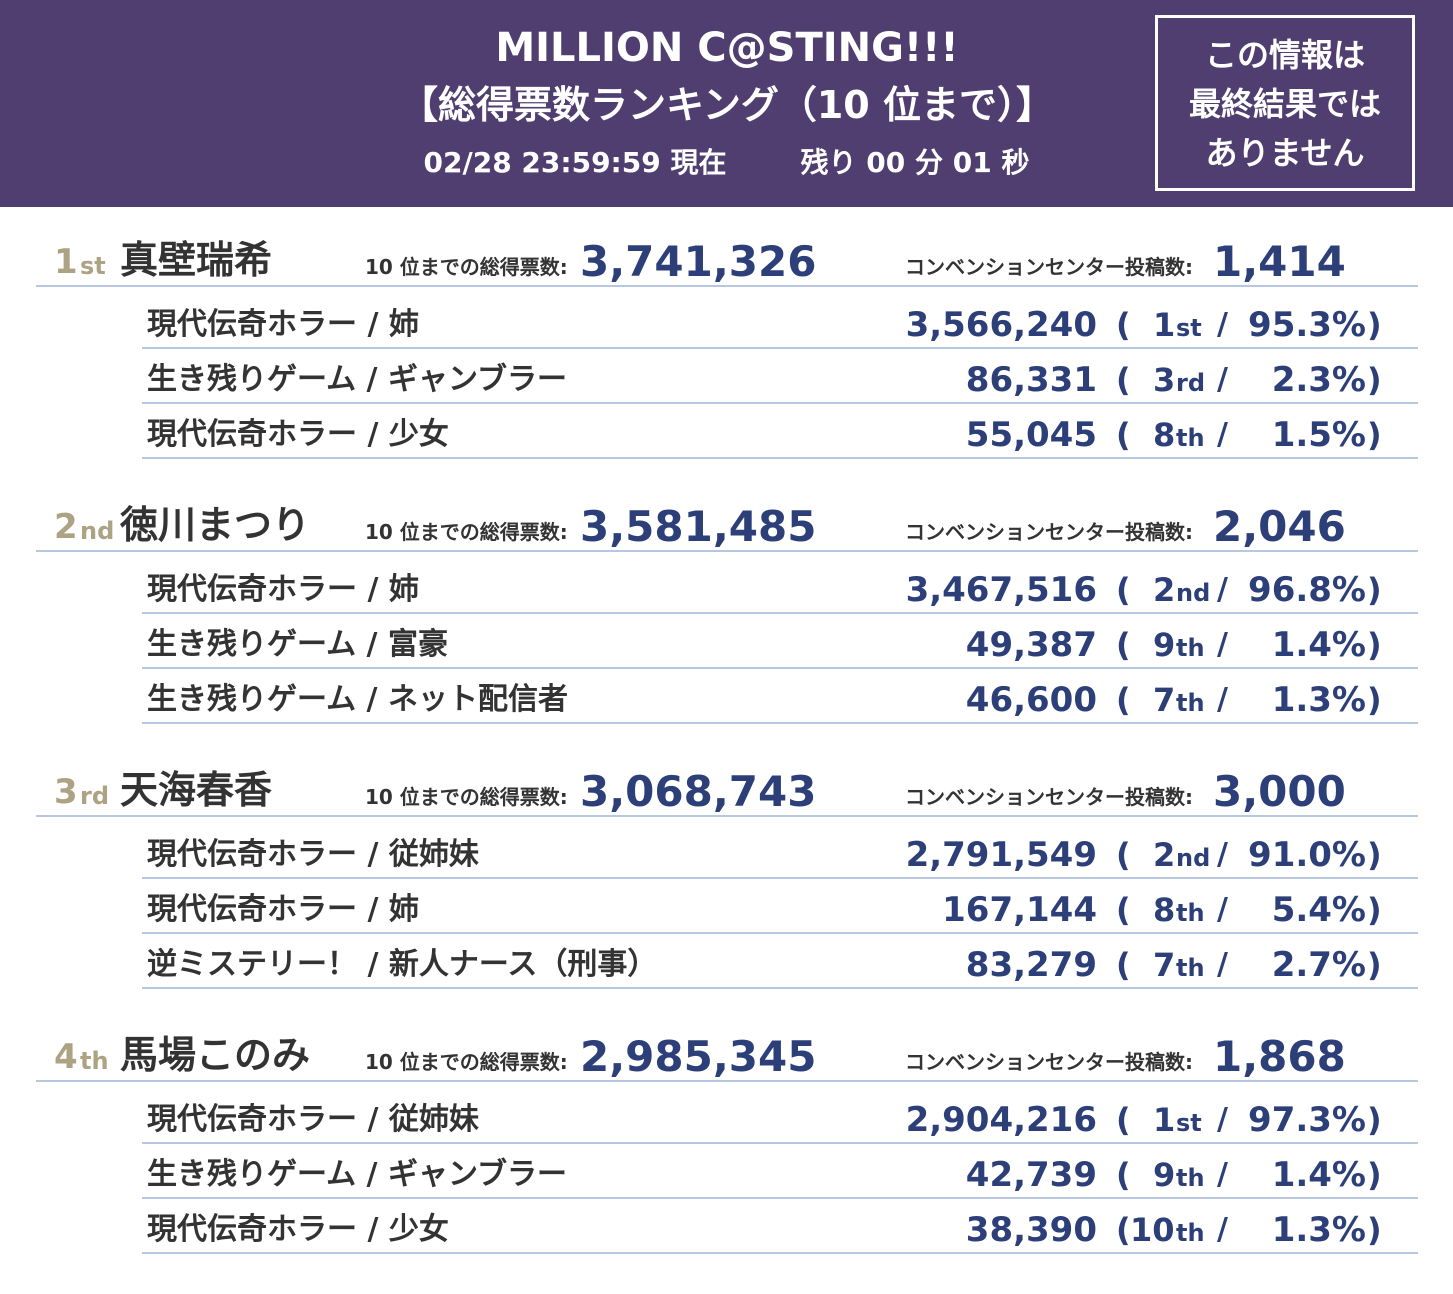  What do you see at coordinates (1001, 325) in the screenshot?
I see `votes: 3,566,240` at bounding box center [1001, 325].